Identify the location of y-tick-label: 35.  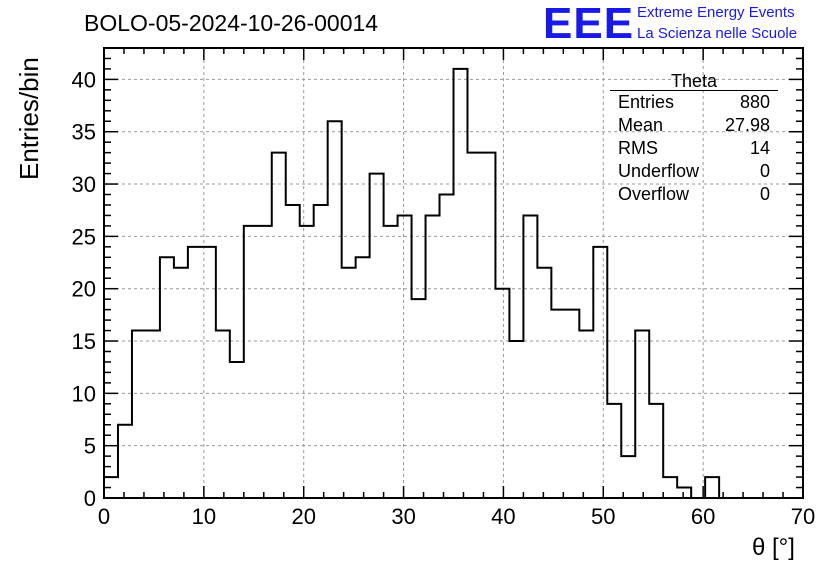
(84, 132).